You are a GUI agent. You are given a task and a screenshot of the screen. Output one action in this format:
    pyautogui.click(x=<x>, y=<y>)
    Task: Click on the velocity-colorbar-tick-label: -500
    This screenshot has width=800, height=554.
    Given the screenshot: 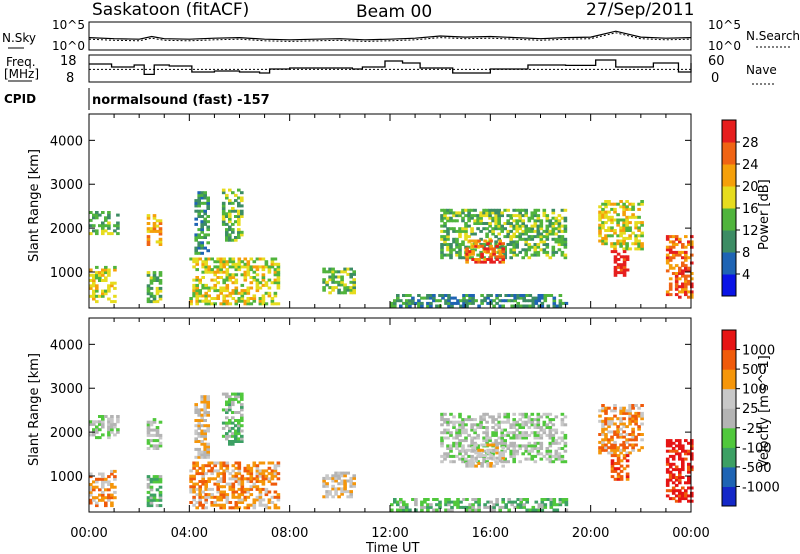 What is the action you would take?
    pyautogui.click(x=757, y=468)
    